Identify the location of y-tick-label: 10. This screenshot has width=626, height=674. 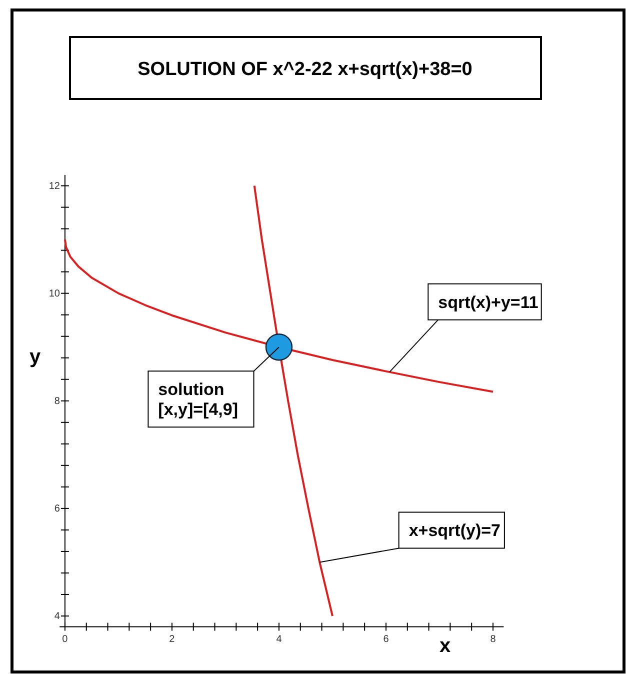
(54, 294).